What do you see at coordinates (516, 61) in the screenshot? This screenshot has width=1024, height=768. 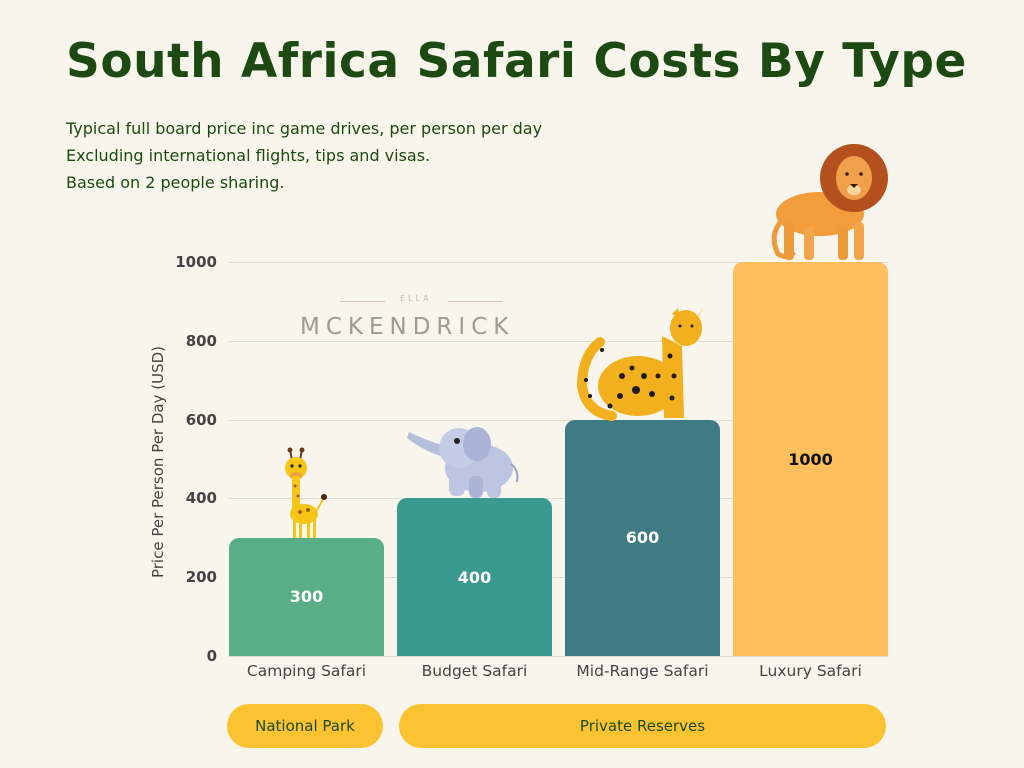 I see `chart-title: South Africa Safari Costs By Type` at bounding box center [516, 61].